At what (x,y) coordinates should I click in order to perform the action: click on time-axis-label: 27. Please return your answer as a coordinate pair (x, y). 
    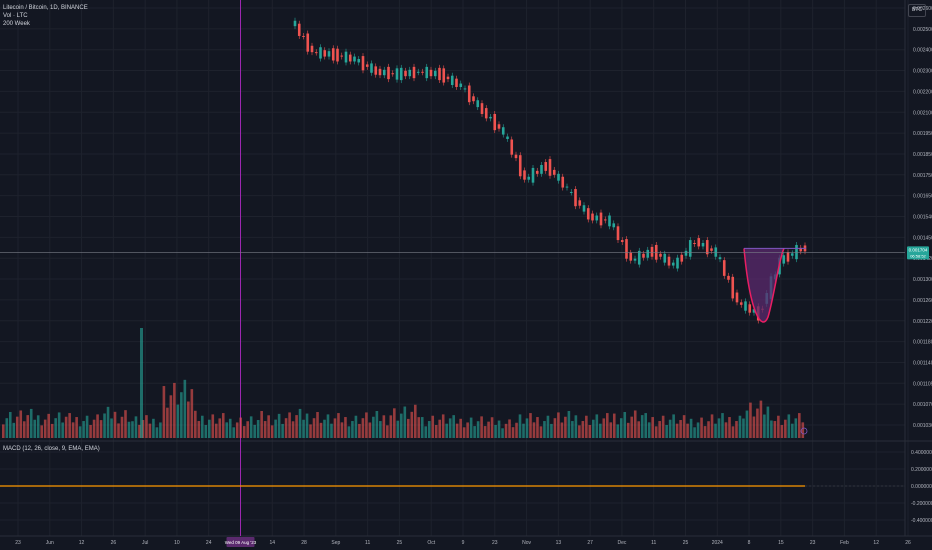
    Looking at the image, I should click on (590, 543).